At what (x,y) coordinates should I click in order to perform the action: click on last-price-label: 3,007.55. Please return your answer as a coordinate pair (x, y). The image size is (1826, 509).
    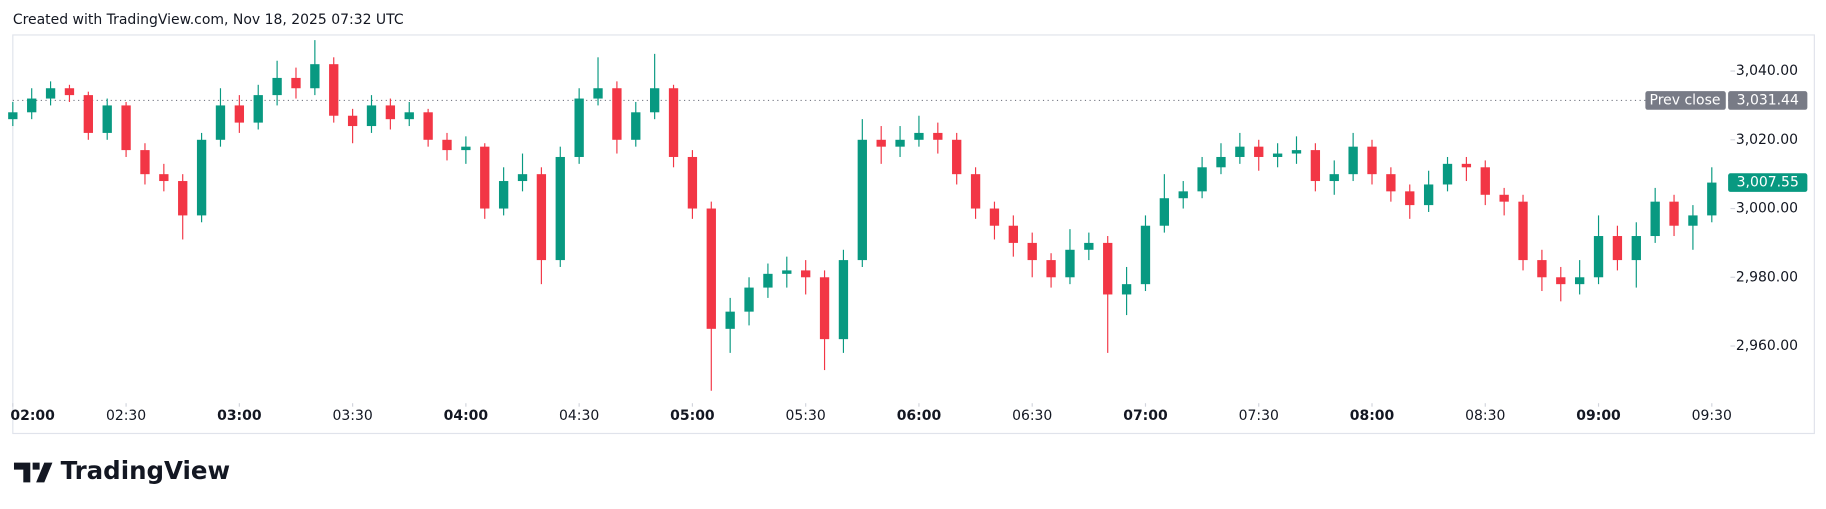
    Looking at the image, I should click on (1768, 183).